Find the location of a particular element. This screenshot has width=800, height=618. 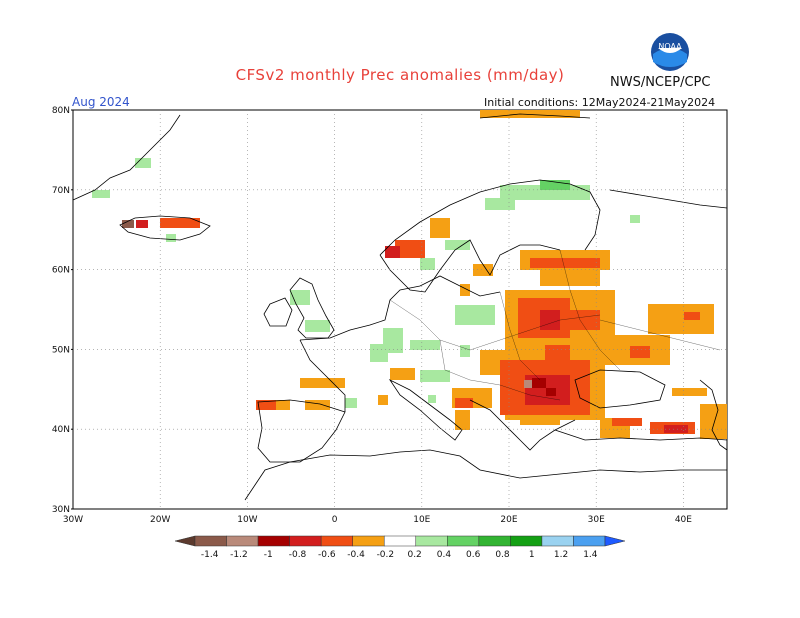

lat-label: 40N is located at coordinates (61, 430).